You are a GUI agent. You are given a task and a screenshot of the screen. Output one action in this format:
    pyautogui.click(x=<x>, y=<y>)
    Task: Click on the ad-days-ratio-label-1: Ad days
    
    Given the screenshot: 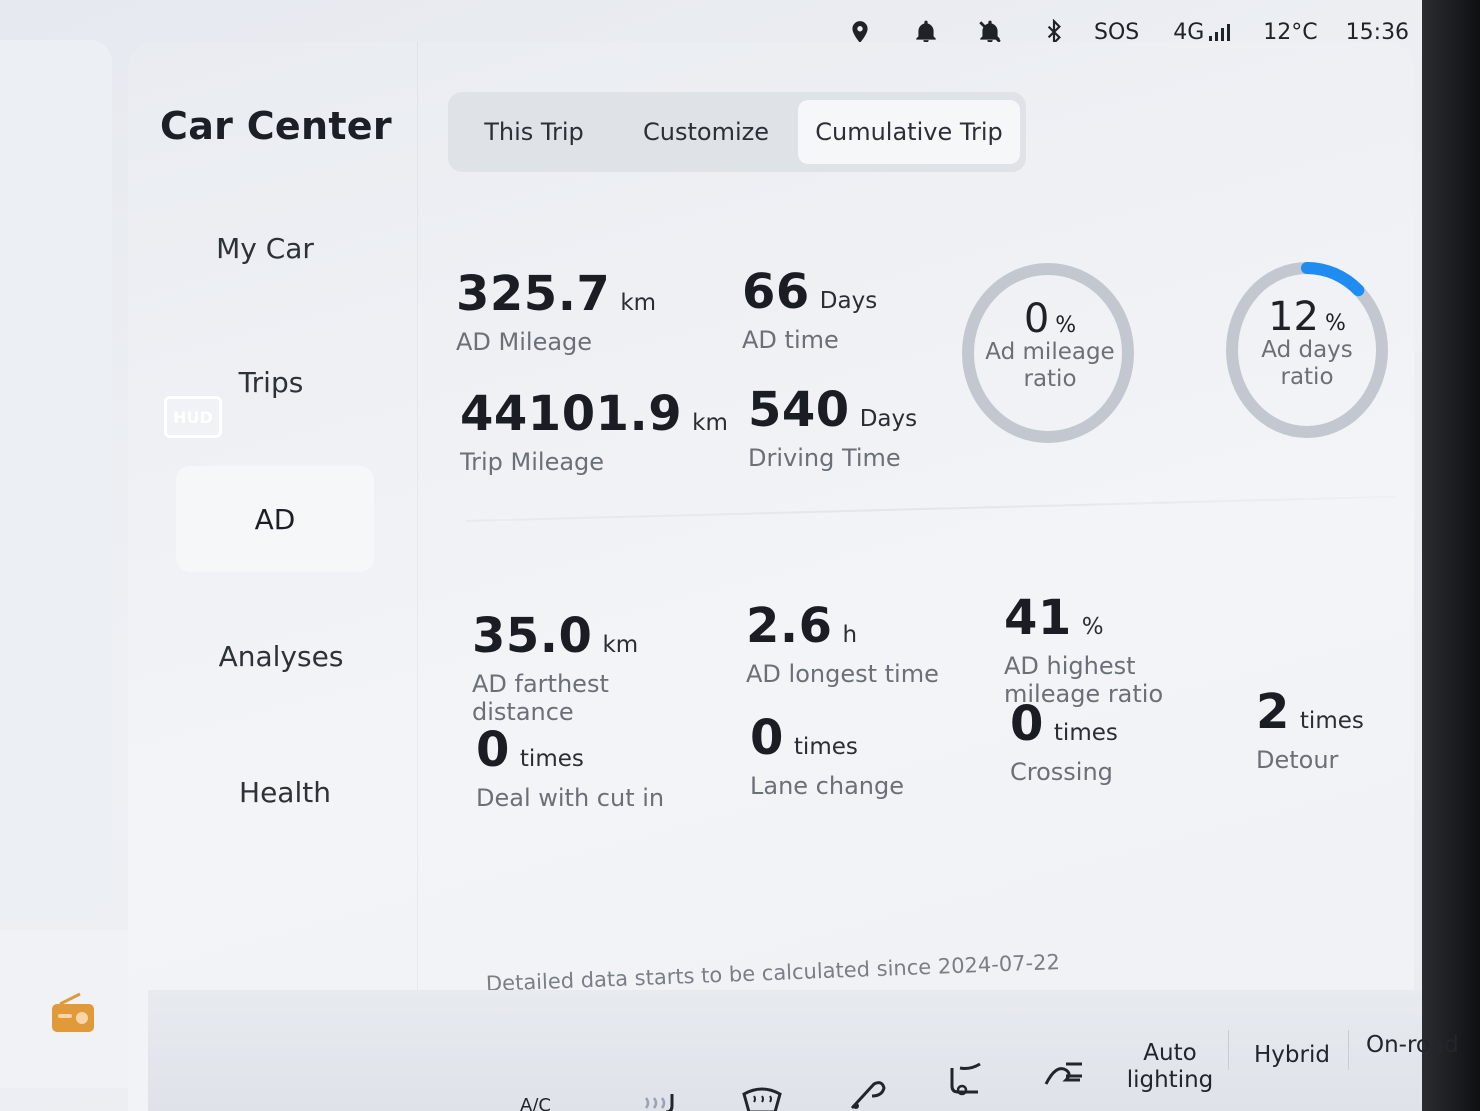 What is the action you would take?
    pyautogui.click(x=1307, y=350)
    